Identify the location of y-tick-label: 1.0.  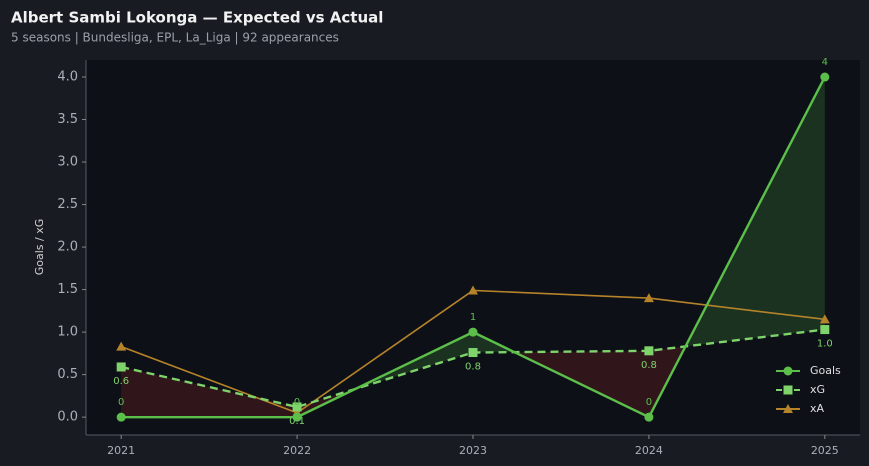
(67, 332).